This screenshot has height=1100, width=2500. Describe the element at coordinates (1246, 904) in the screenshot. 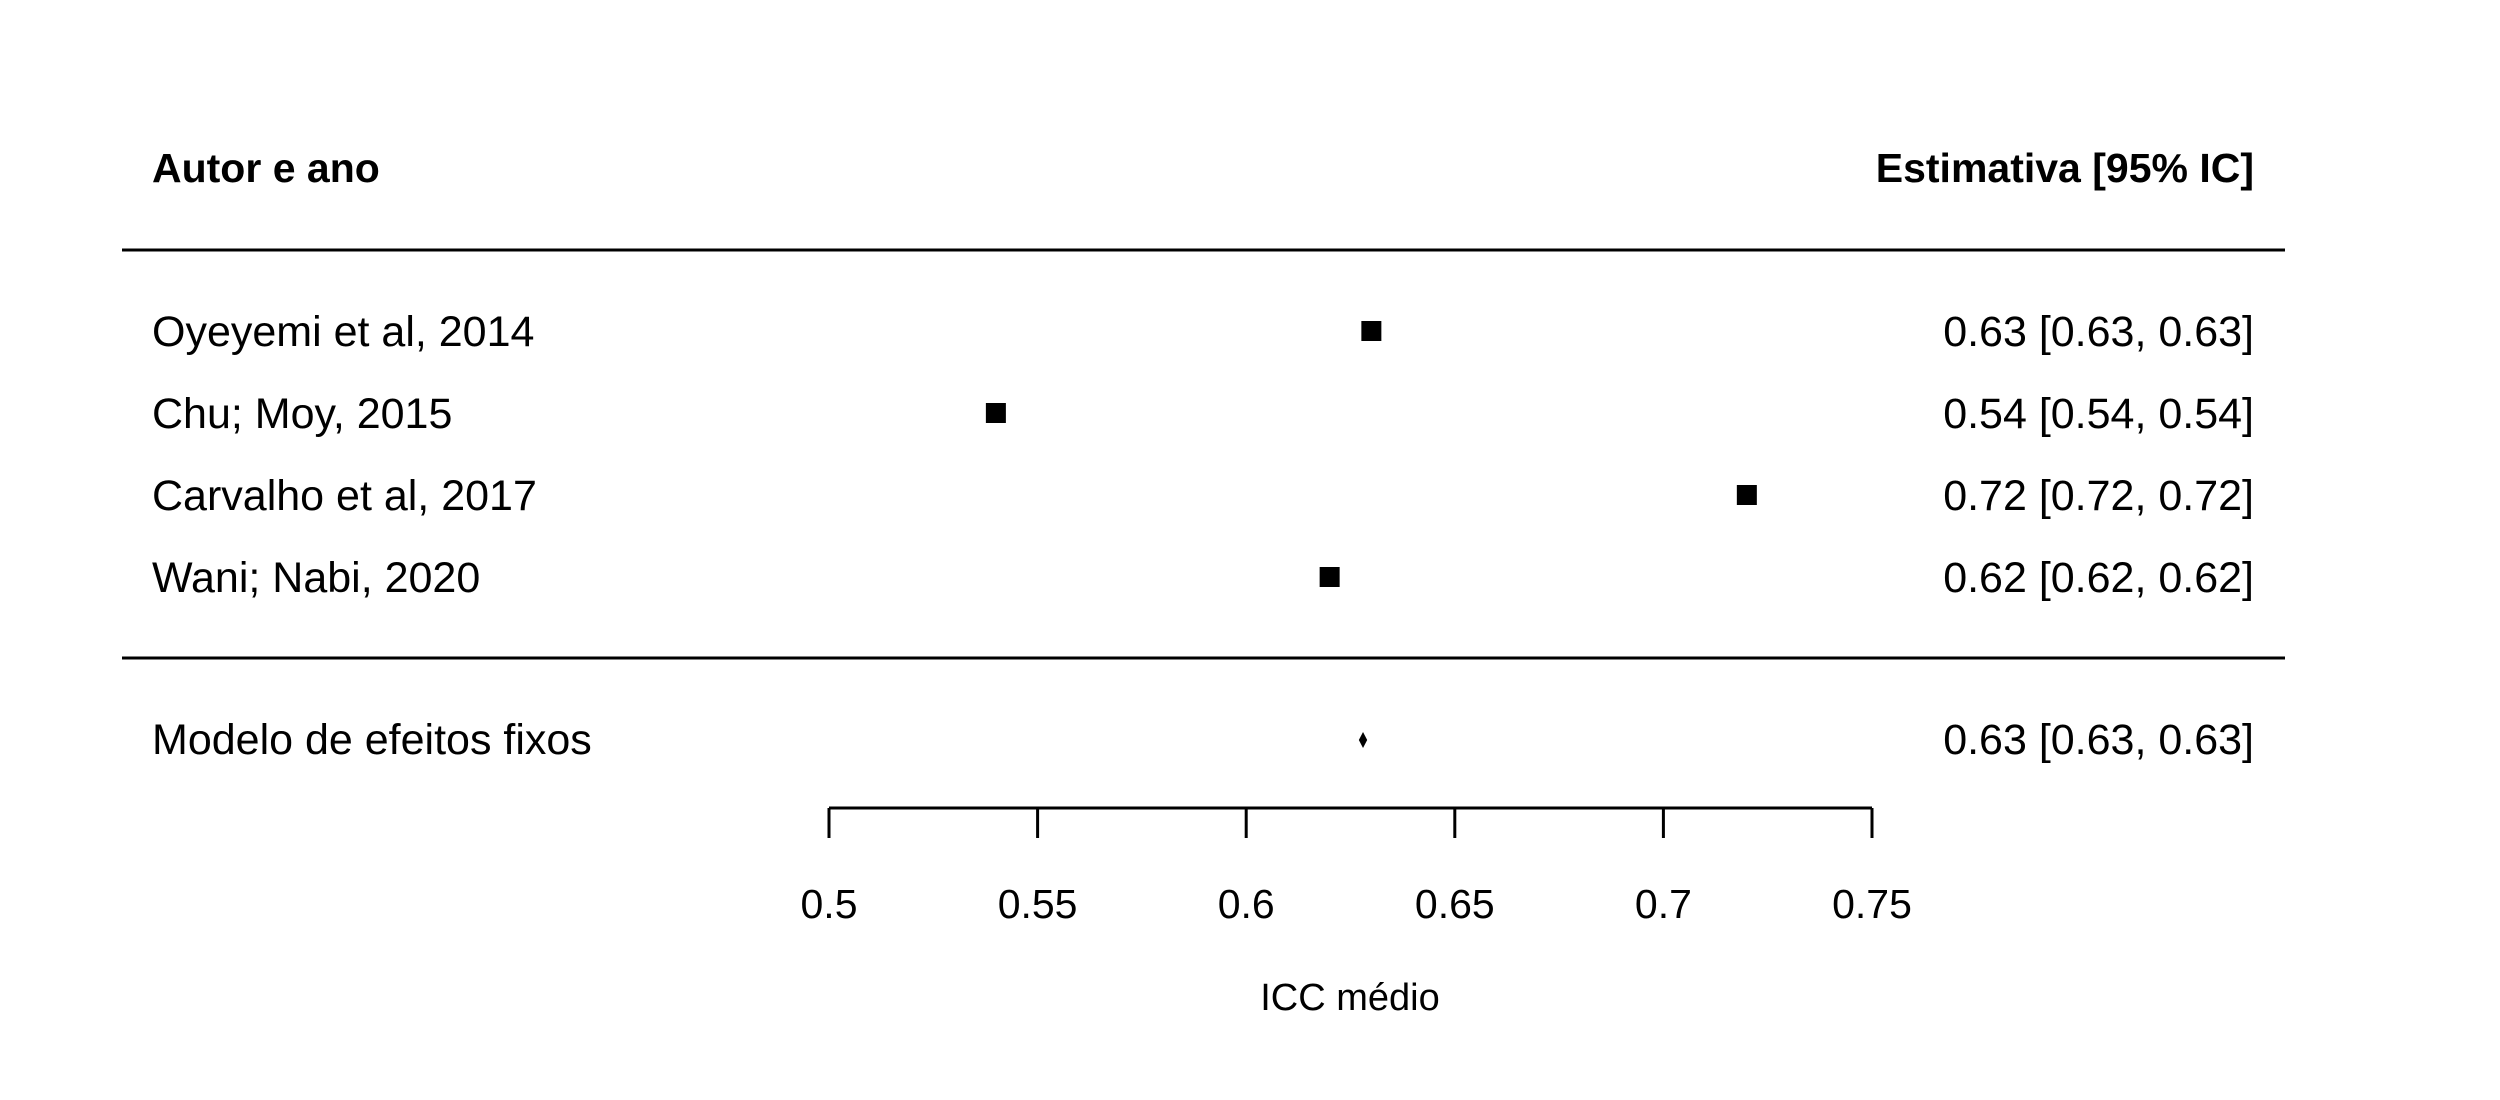

I see `x-tick-label: 0.6` at that location.